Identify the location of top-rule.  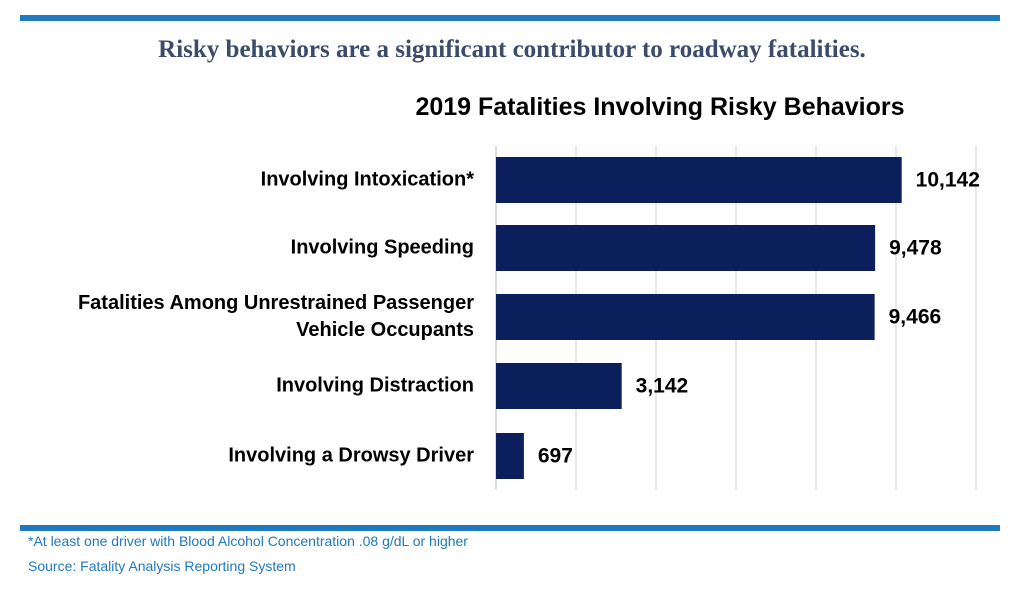
(510, 18).